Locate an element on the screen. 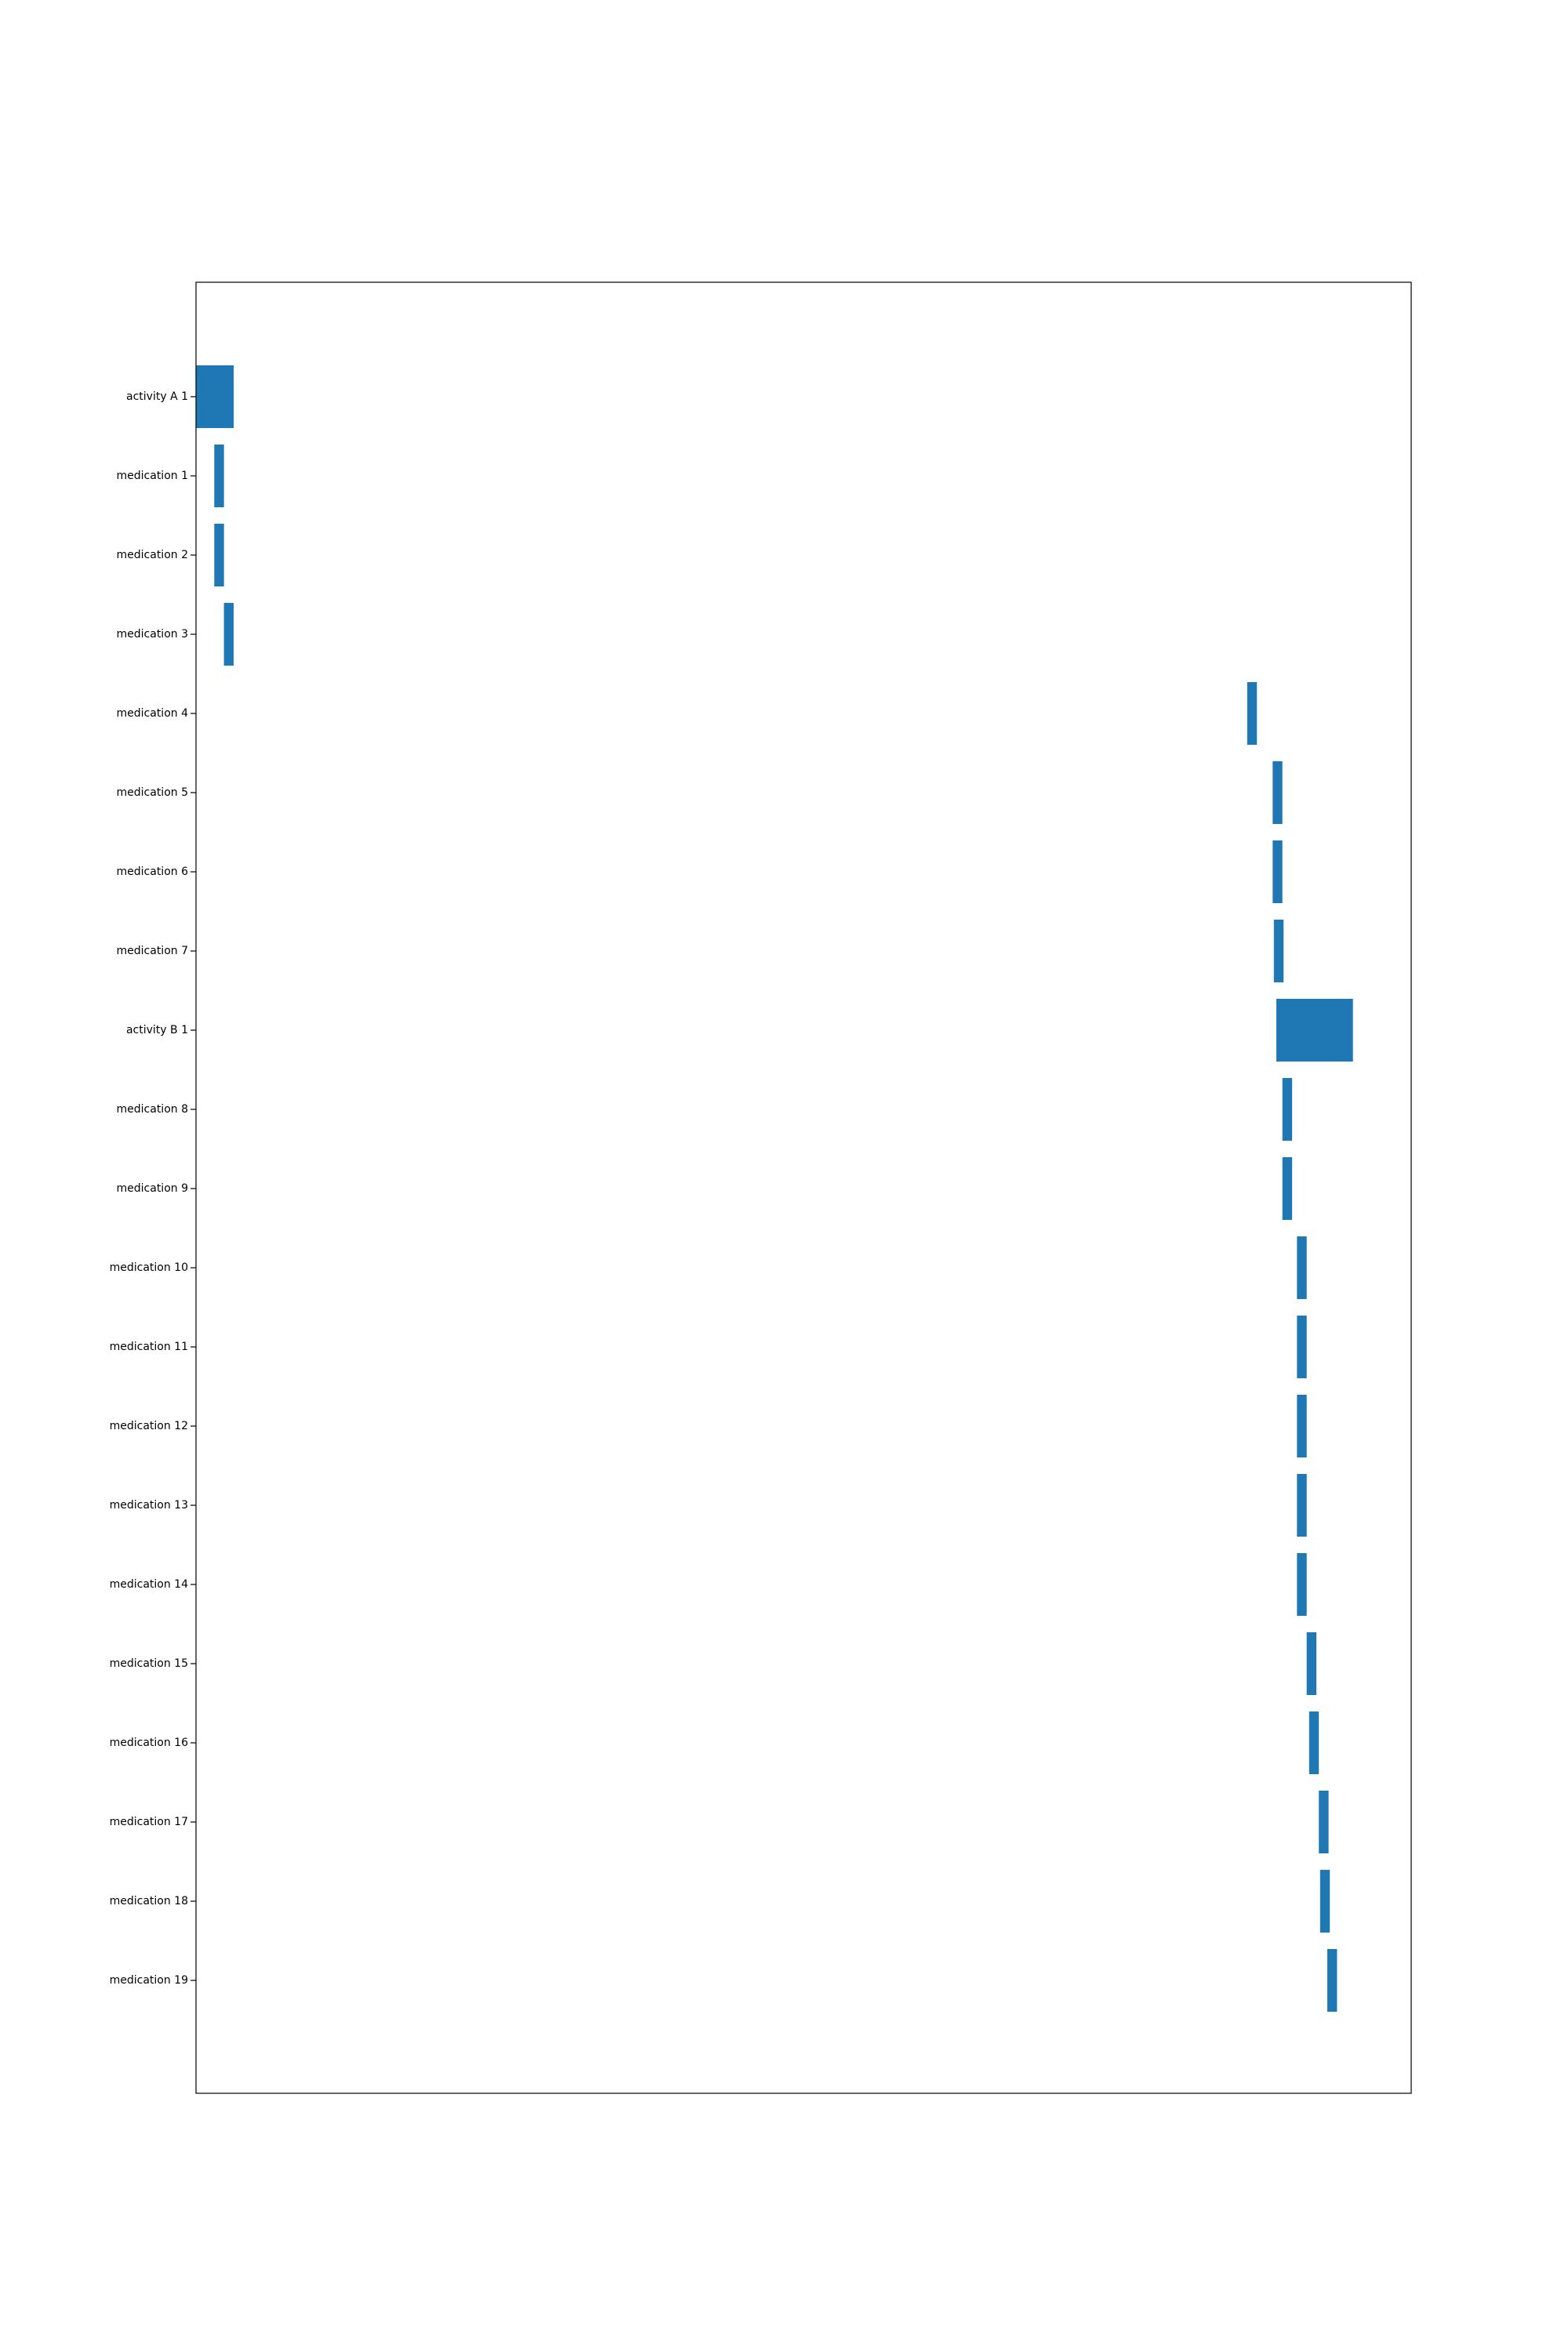 The image size is (1568, 2352). y-tick-label: activity B 1 is located at coordinates (157, 1030).